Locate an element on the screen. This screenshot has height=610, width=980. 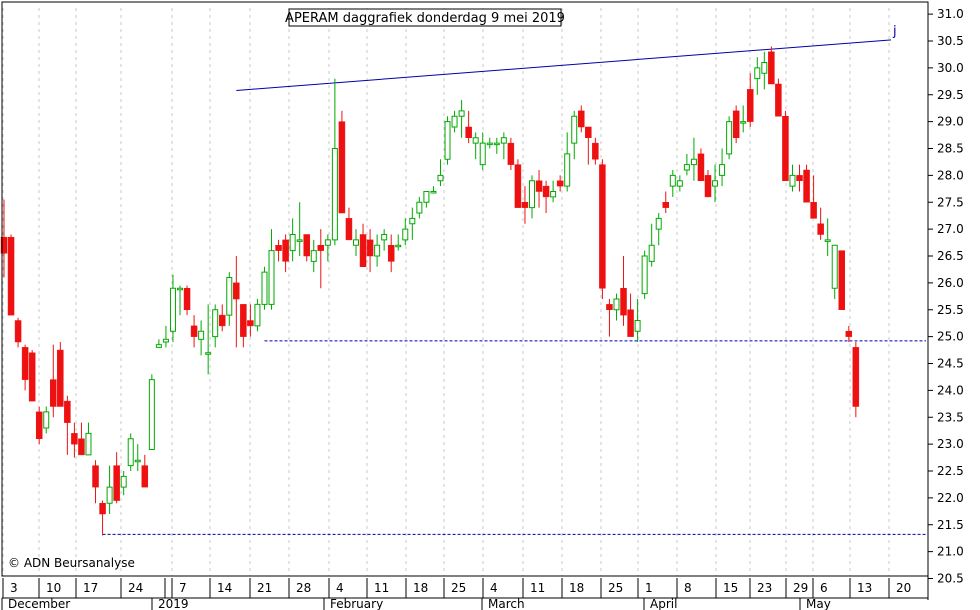
x-day-label: 29 is located at coordinates (800, 588).